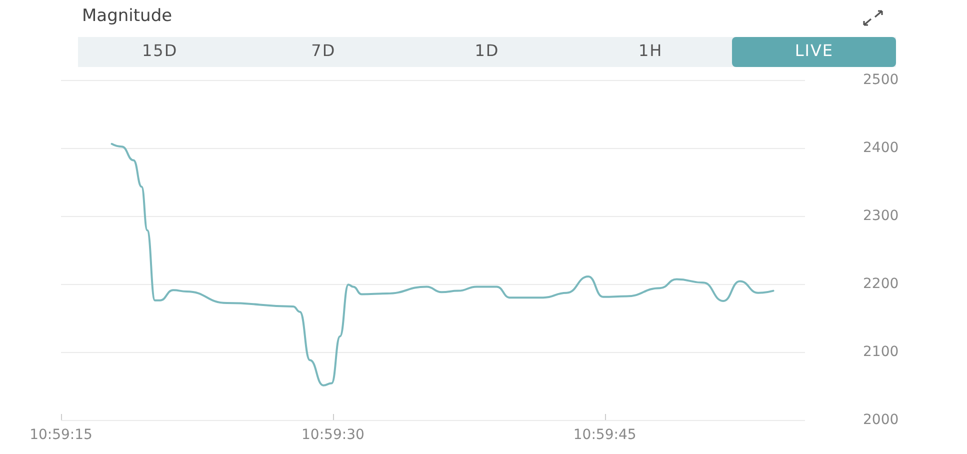  What do you see at coordinates (604, 435) in the screenshot?
I see `x-tick-label: 10:59:45` at bounding box center [604, 435].